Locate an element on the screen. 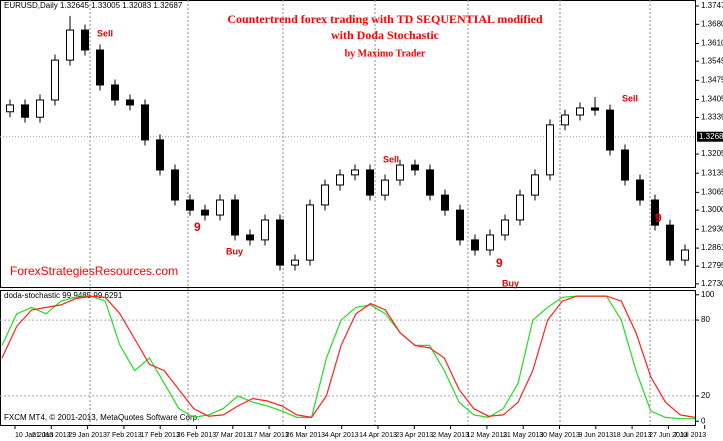 The width and height of the screenshot is (723, 441). y-tick-label: 1.3747 is located at coordinates (712, 5).